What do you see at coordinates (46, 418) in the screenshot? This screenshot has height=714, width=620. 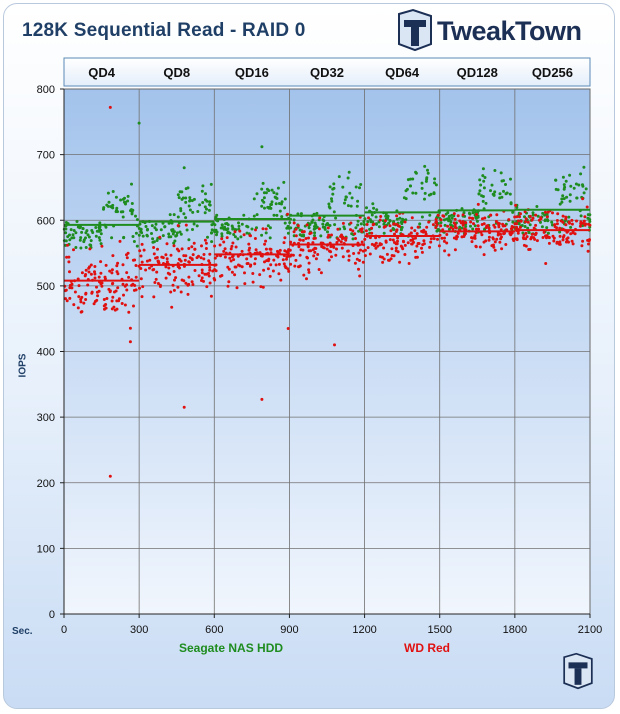 I see `y-tick-label: 300` at bounding box center [46, 418].